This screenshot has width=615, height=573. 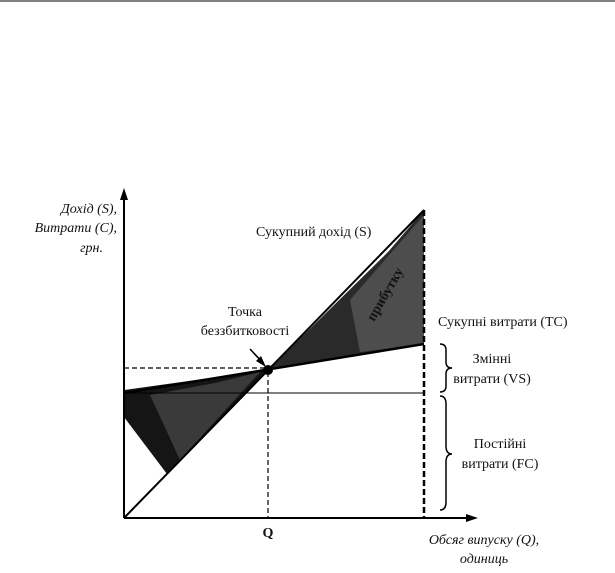 I want to click on y-axis-label-line3: грн., so click(x=91, y=248).